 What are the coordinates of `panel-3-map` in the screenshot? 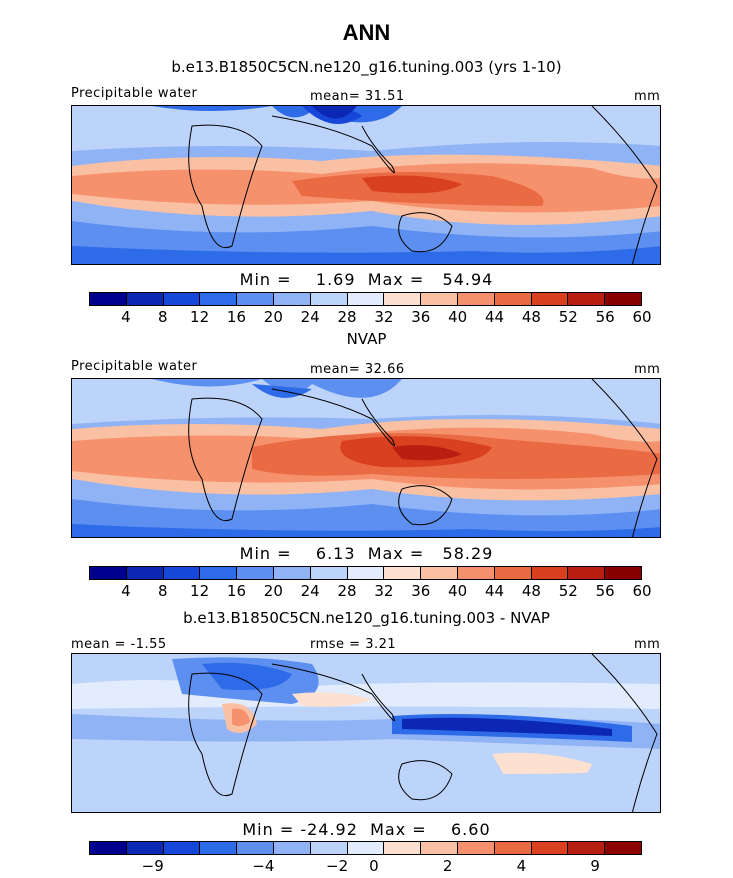 It's located at (366, 733).